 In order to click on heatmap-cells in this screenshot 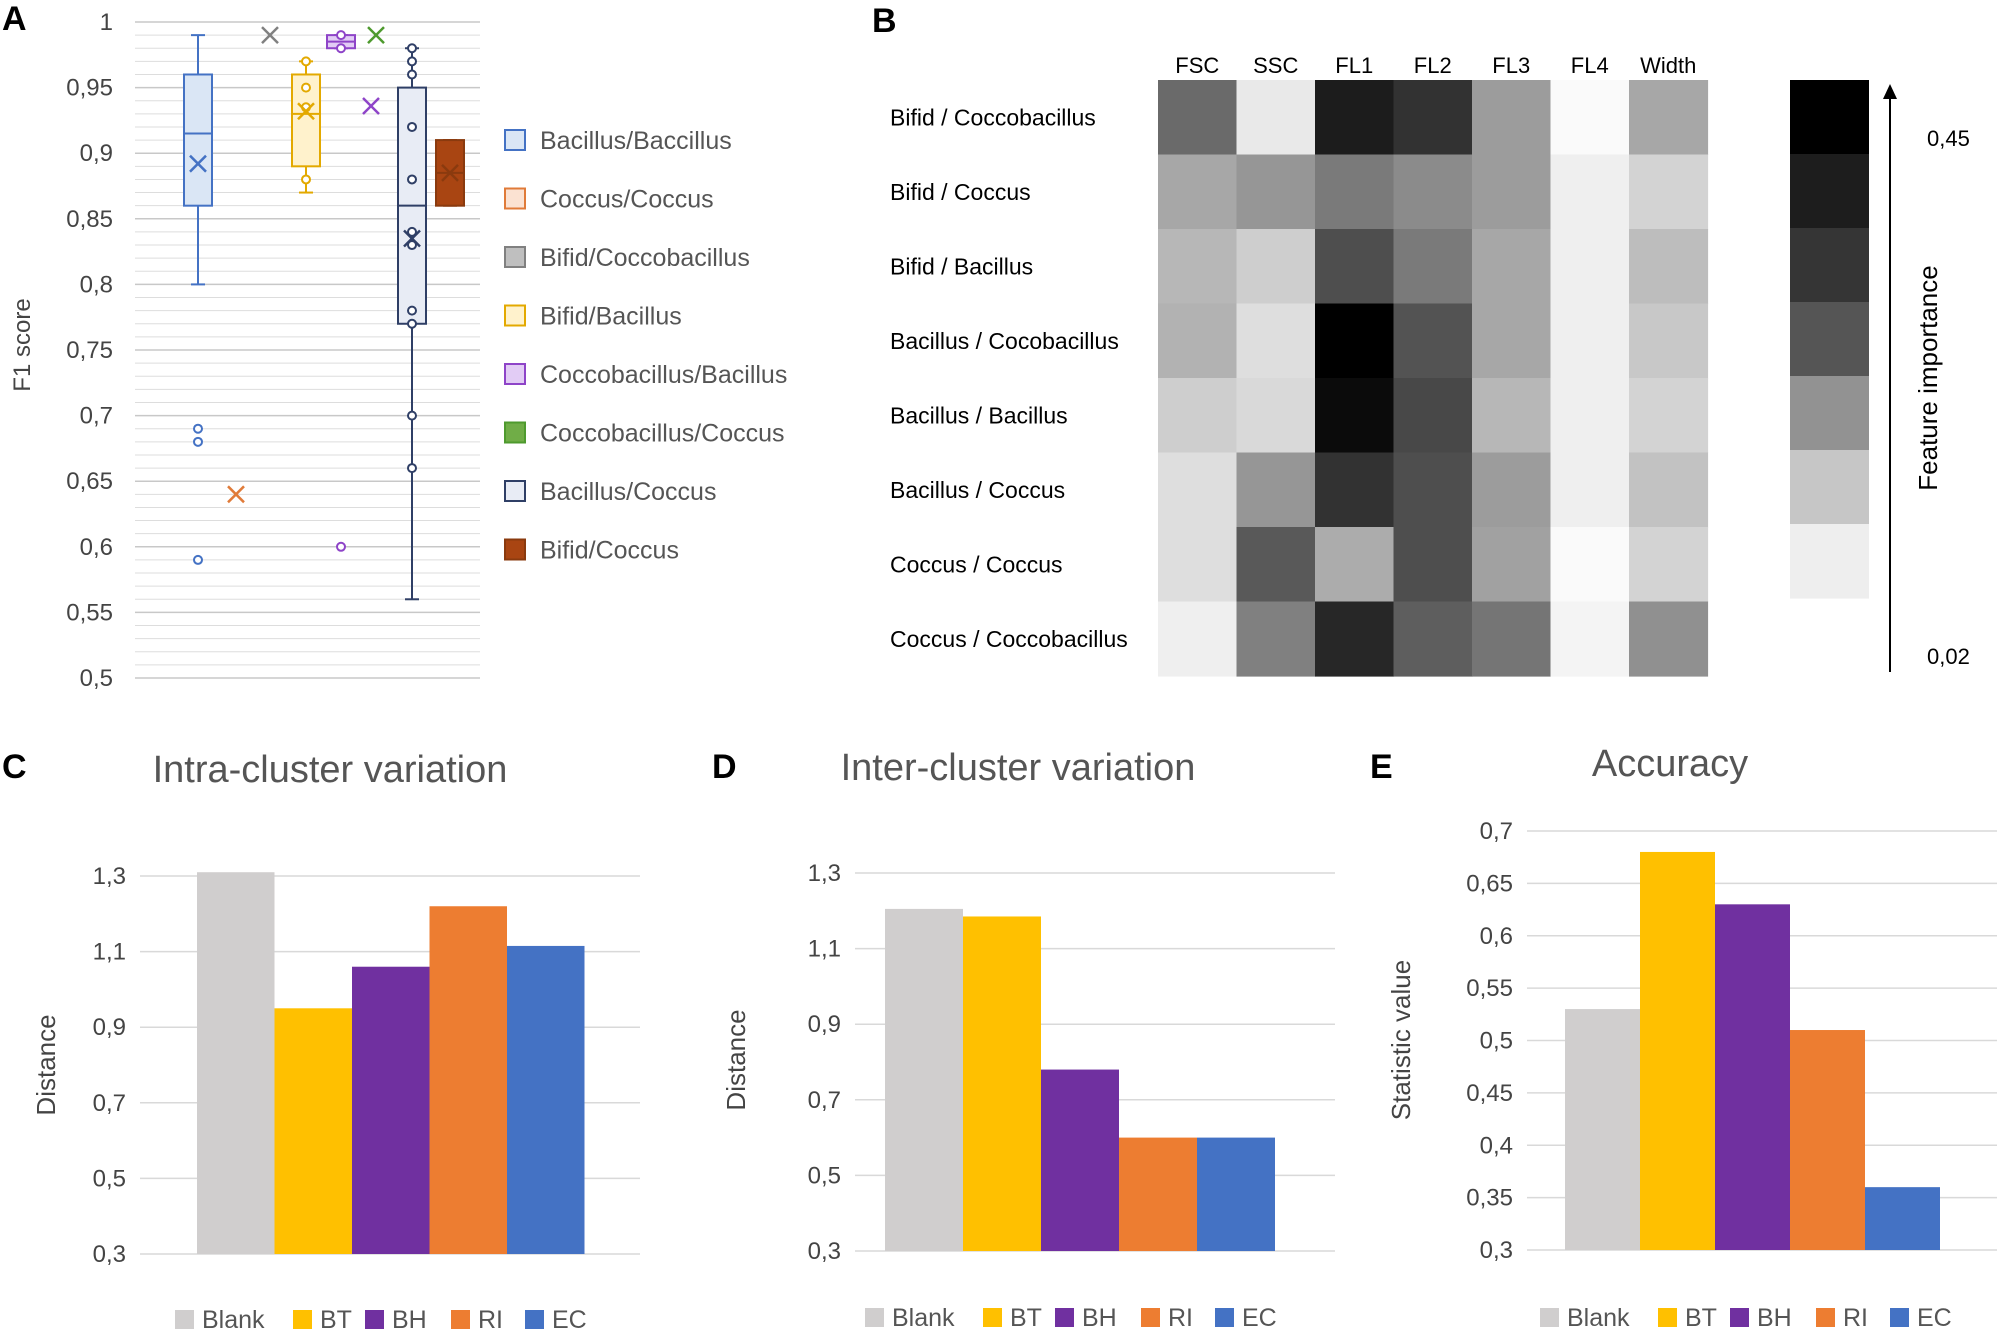, I will do `click(1433, 378)`.